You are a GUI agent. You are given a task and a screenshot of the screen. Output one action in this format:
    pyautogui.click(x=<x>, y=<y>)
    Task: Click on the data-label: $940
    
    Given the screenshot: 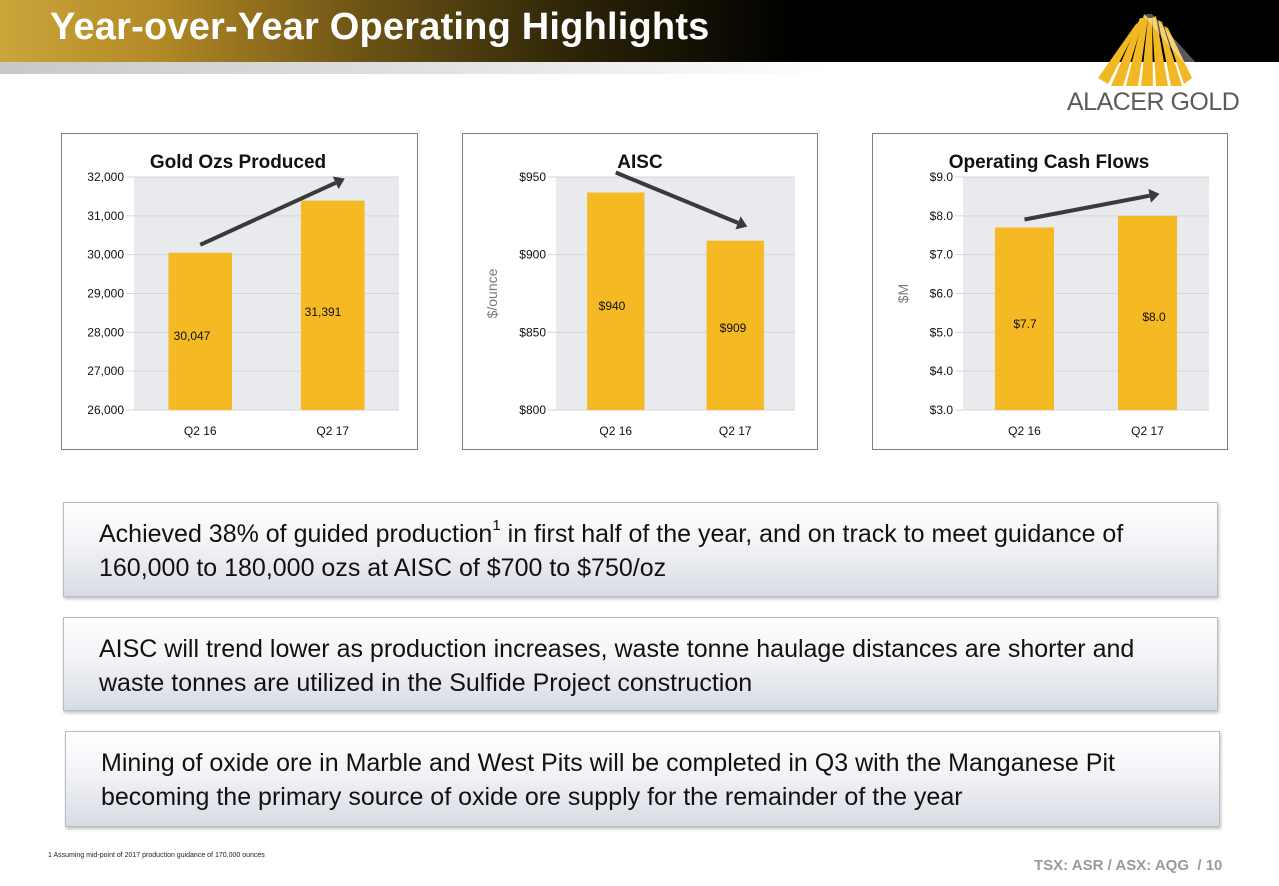 What is the action you would take?
    pyautogui.click(x=612, y=306)
    